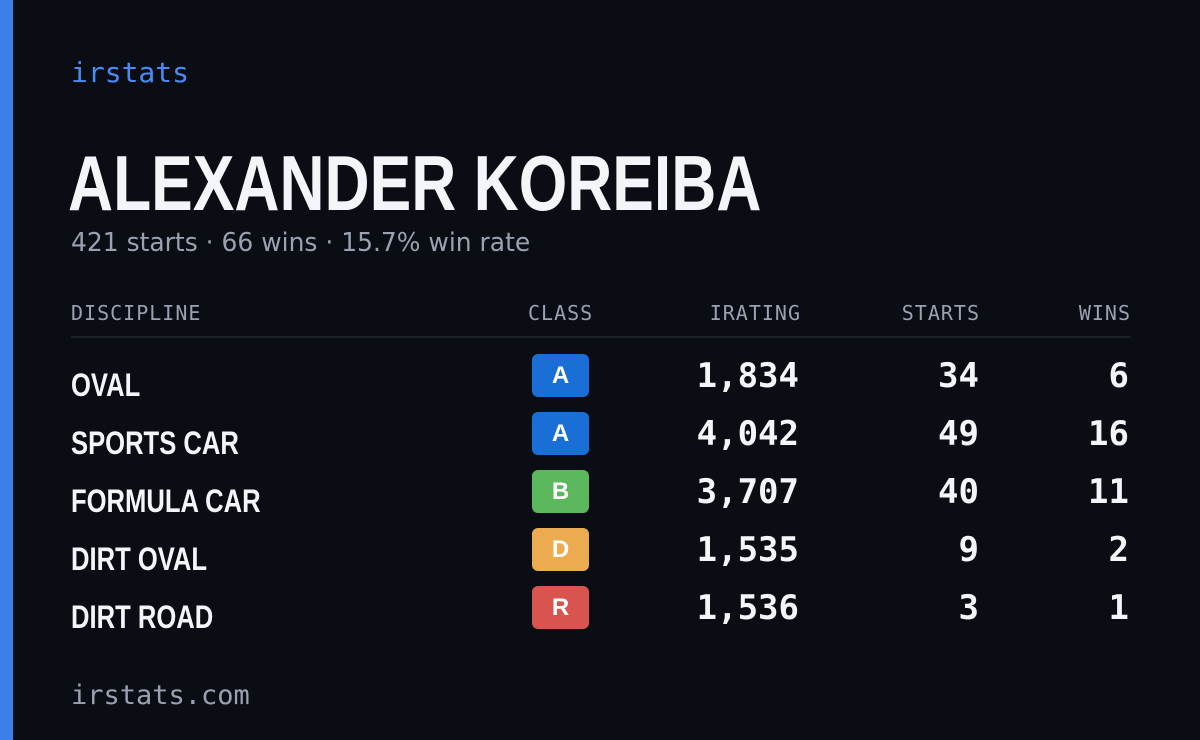  I want to click on win-rate-summary: 15.7% win rate, so click(436, 243).